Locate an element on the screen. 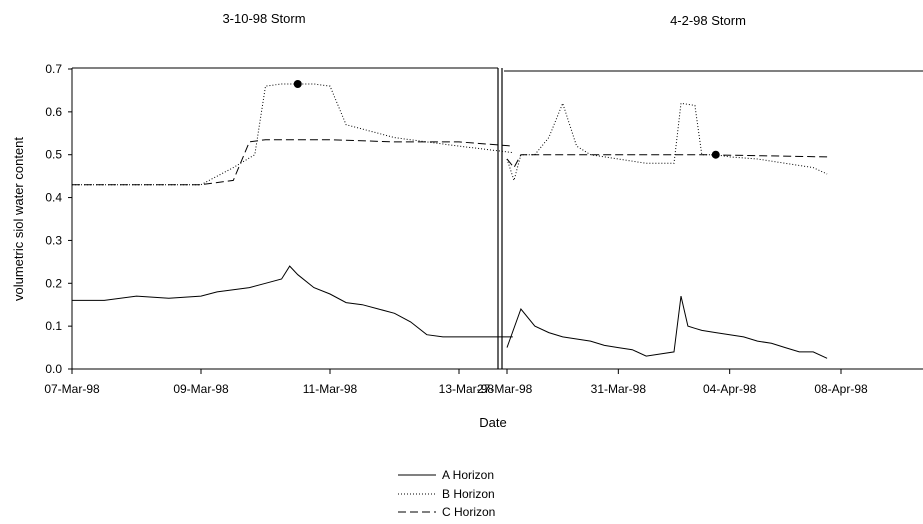 The width and height of the screenshot is (923, 524). y-ticks: 0.0 0.1 0.2 0.3 0.4 0.5 0.6 0.7 is located at coordinates (58, 219).